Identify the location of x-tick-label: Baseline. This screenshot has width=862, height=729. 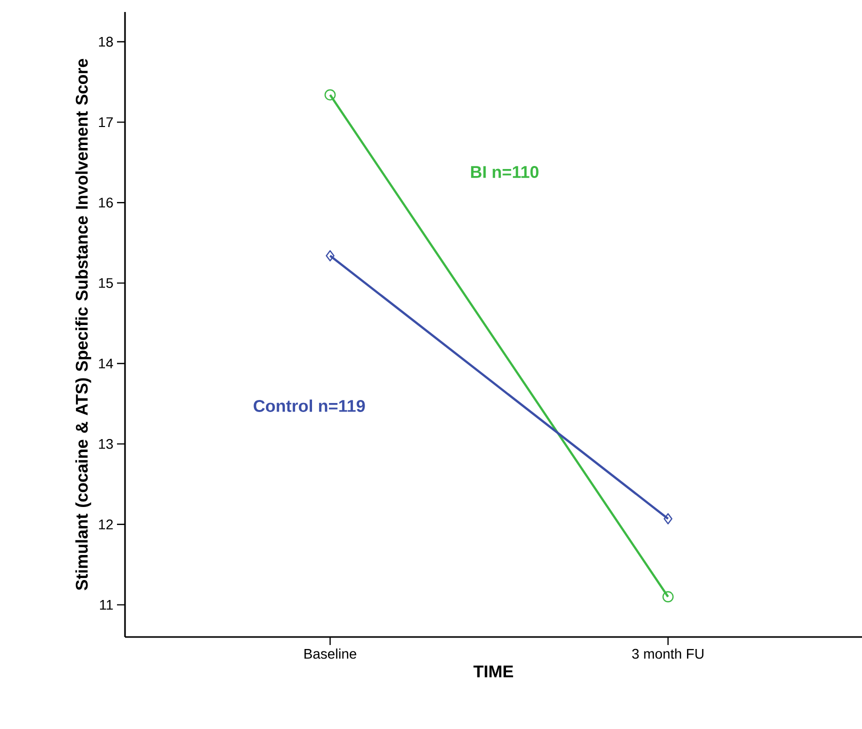
(330, 653).